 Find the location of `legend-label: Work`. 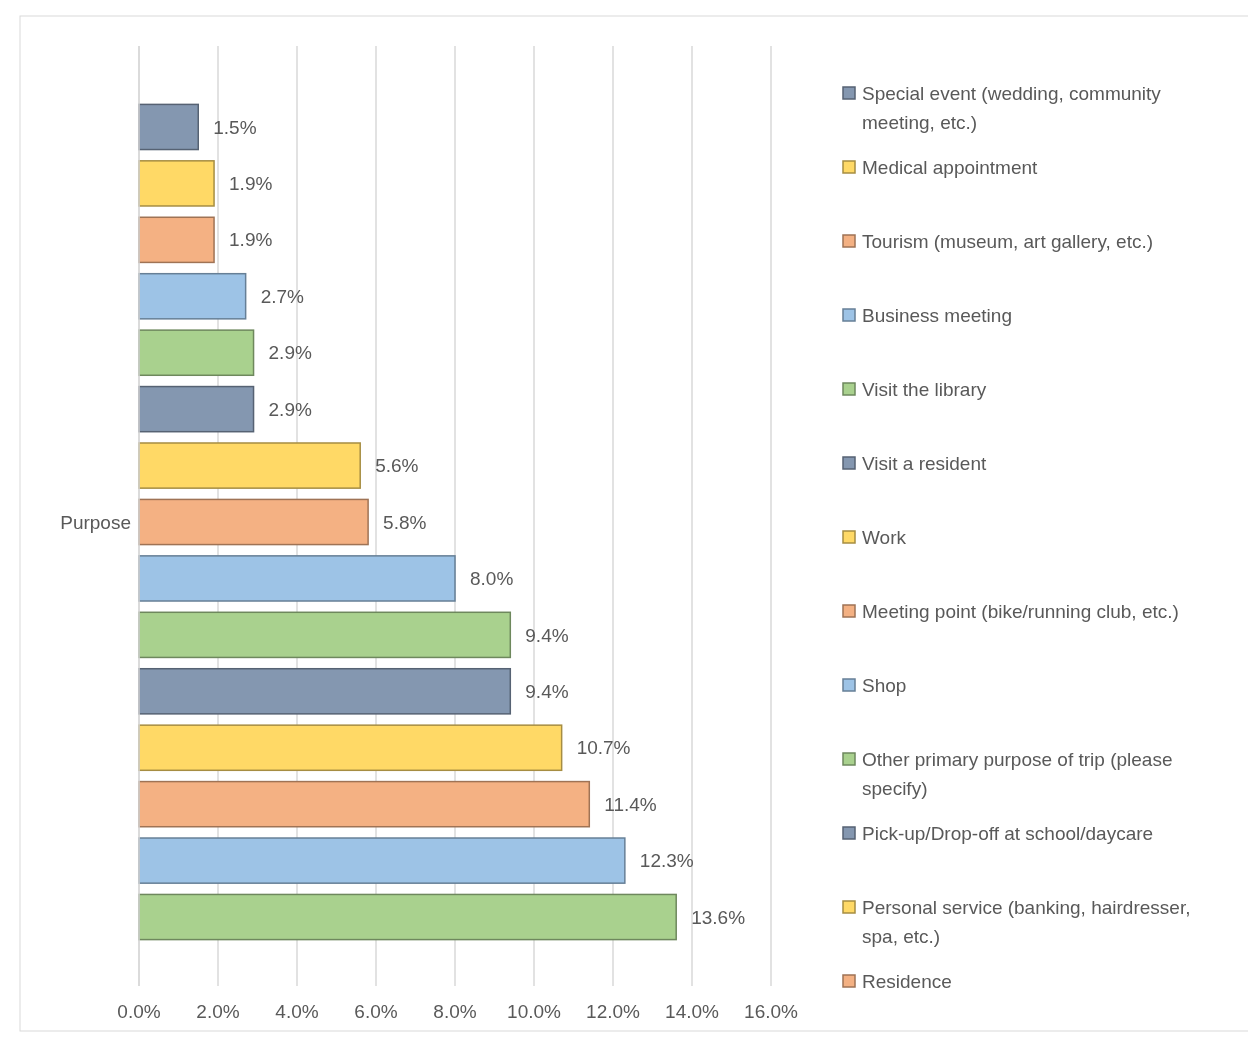

legend-label: Work is located at coordinates (884, 537).